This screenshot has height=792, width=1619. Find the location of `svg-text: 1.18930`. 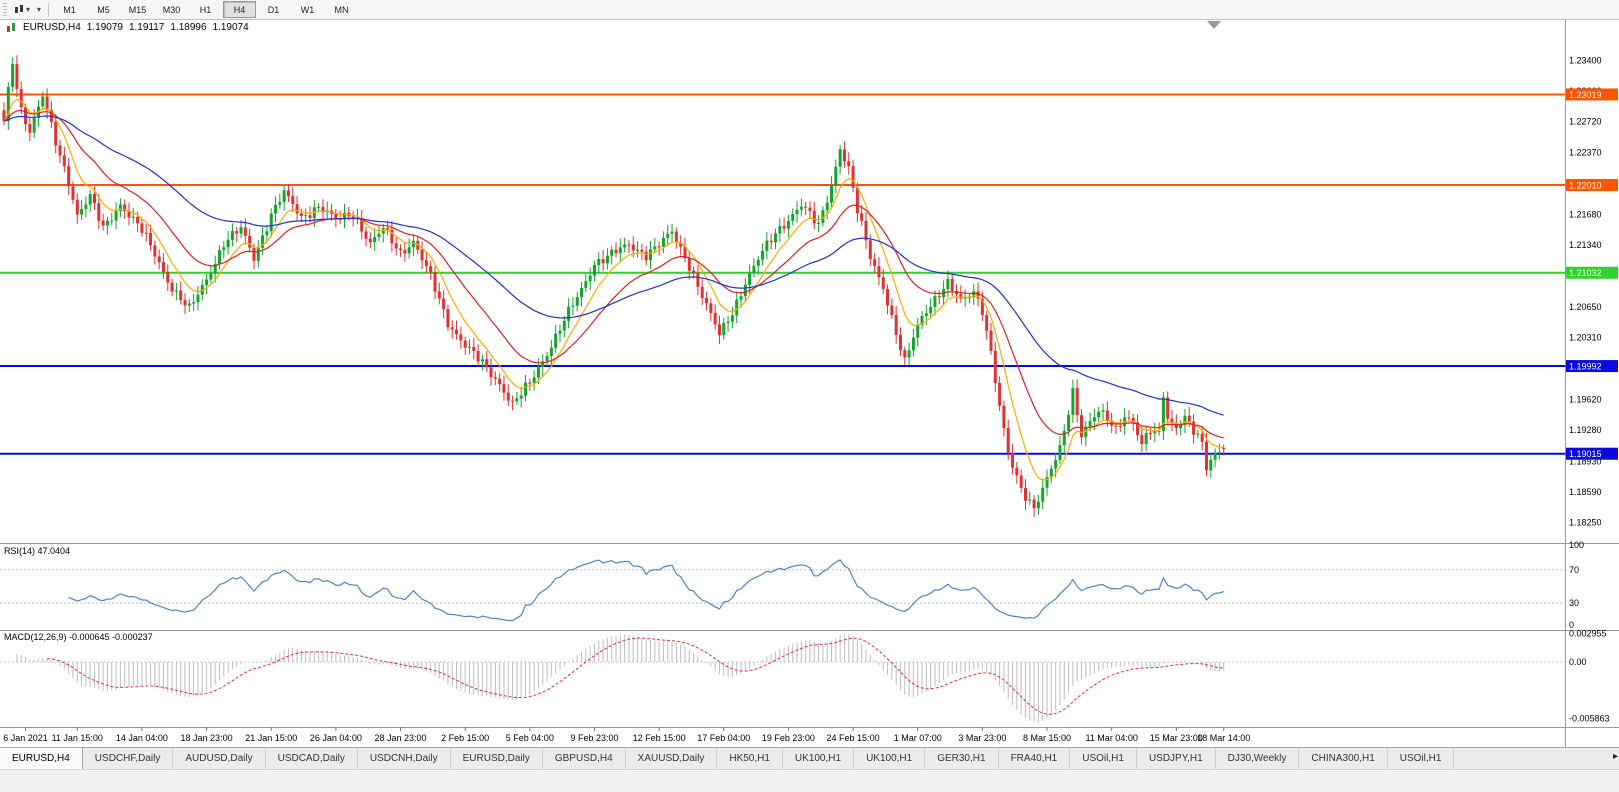

svg-text: 1.18930 is located at coordinates (1585, 461).